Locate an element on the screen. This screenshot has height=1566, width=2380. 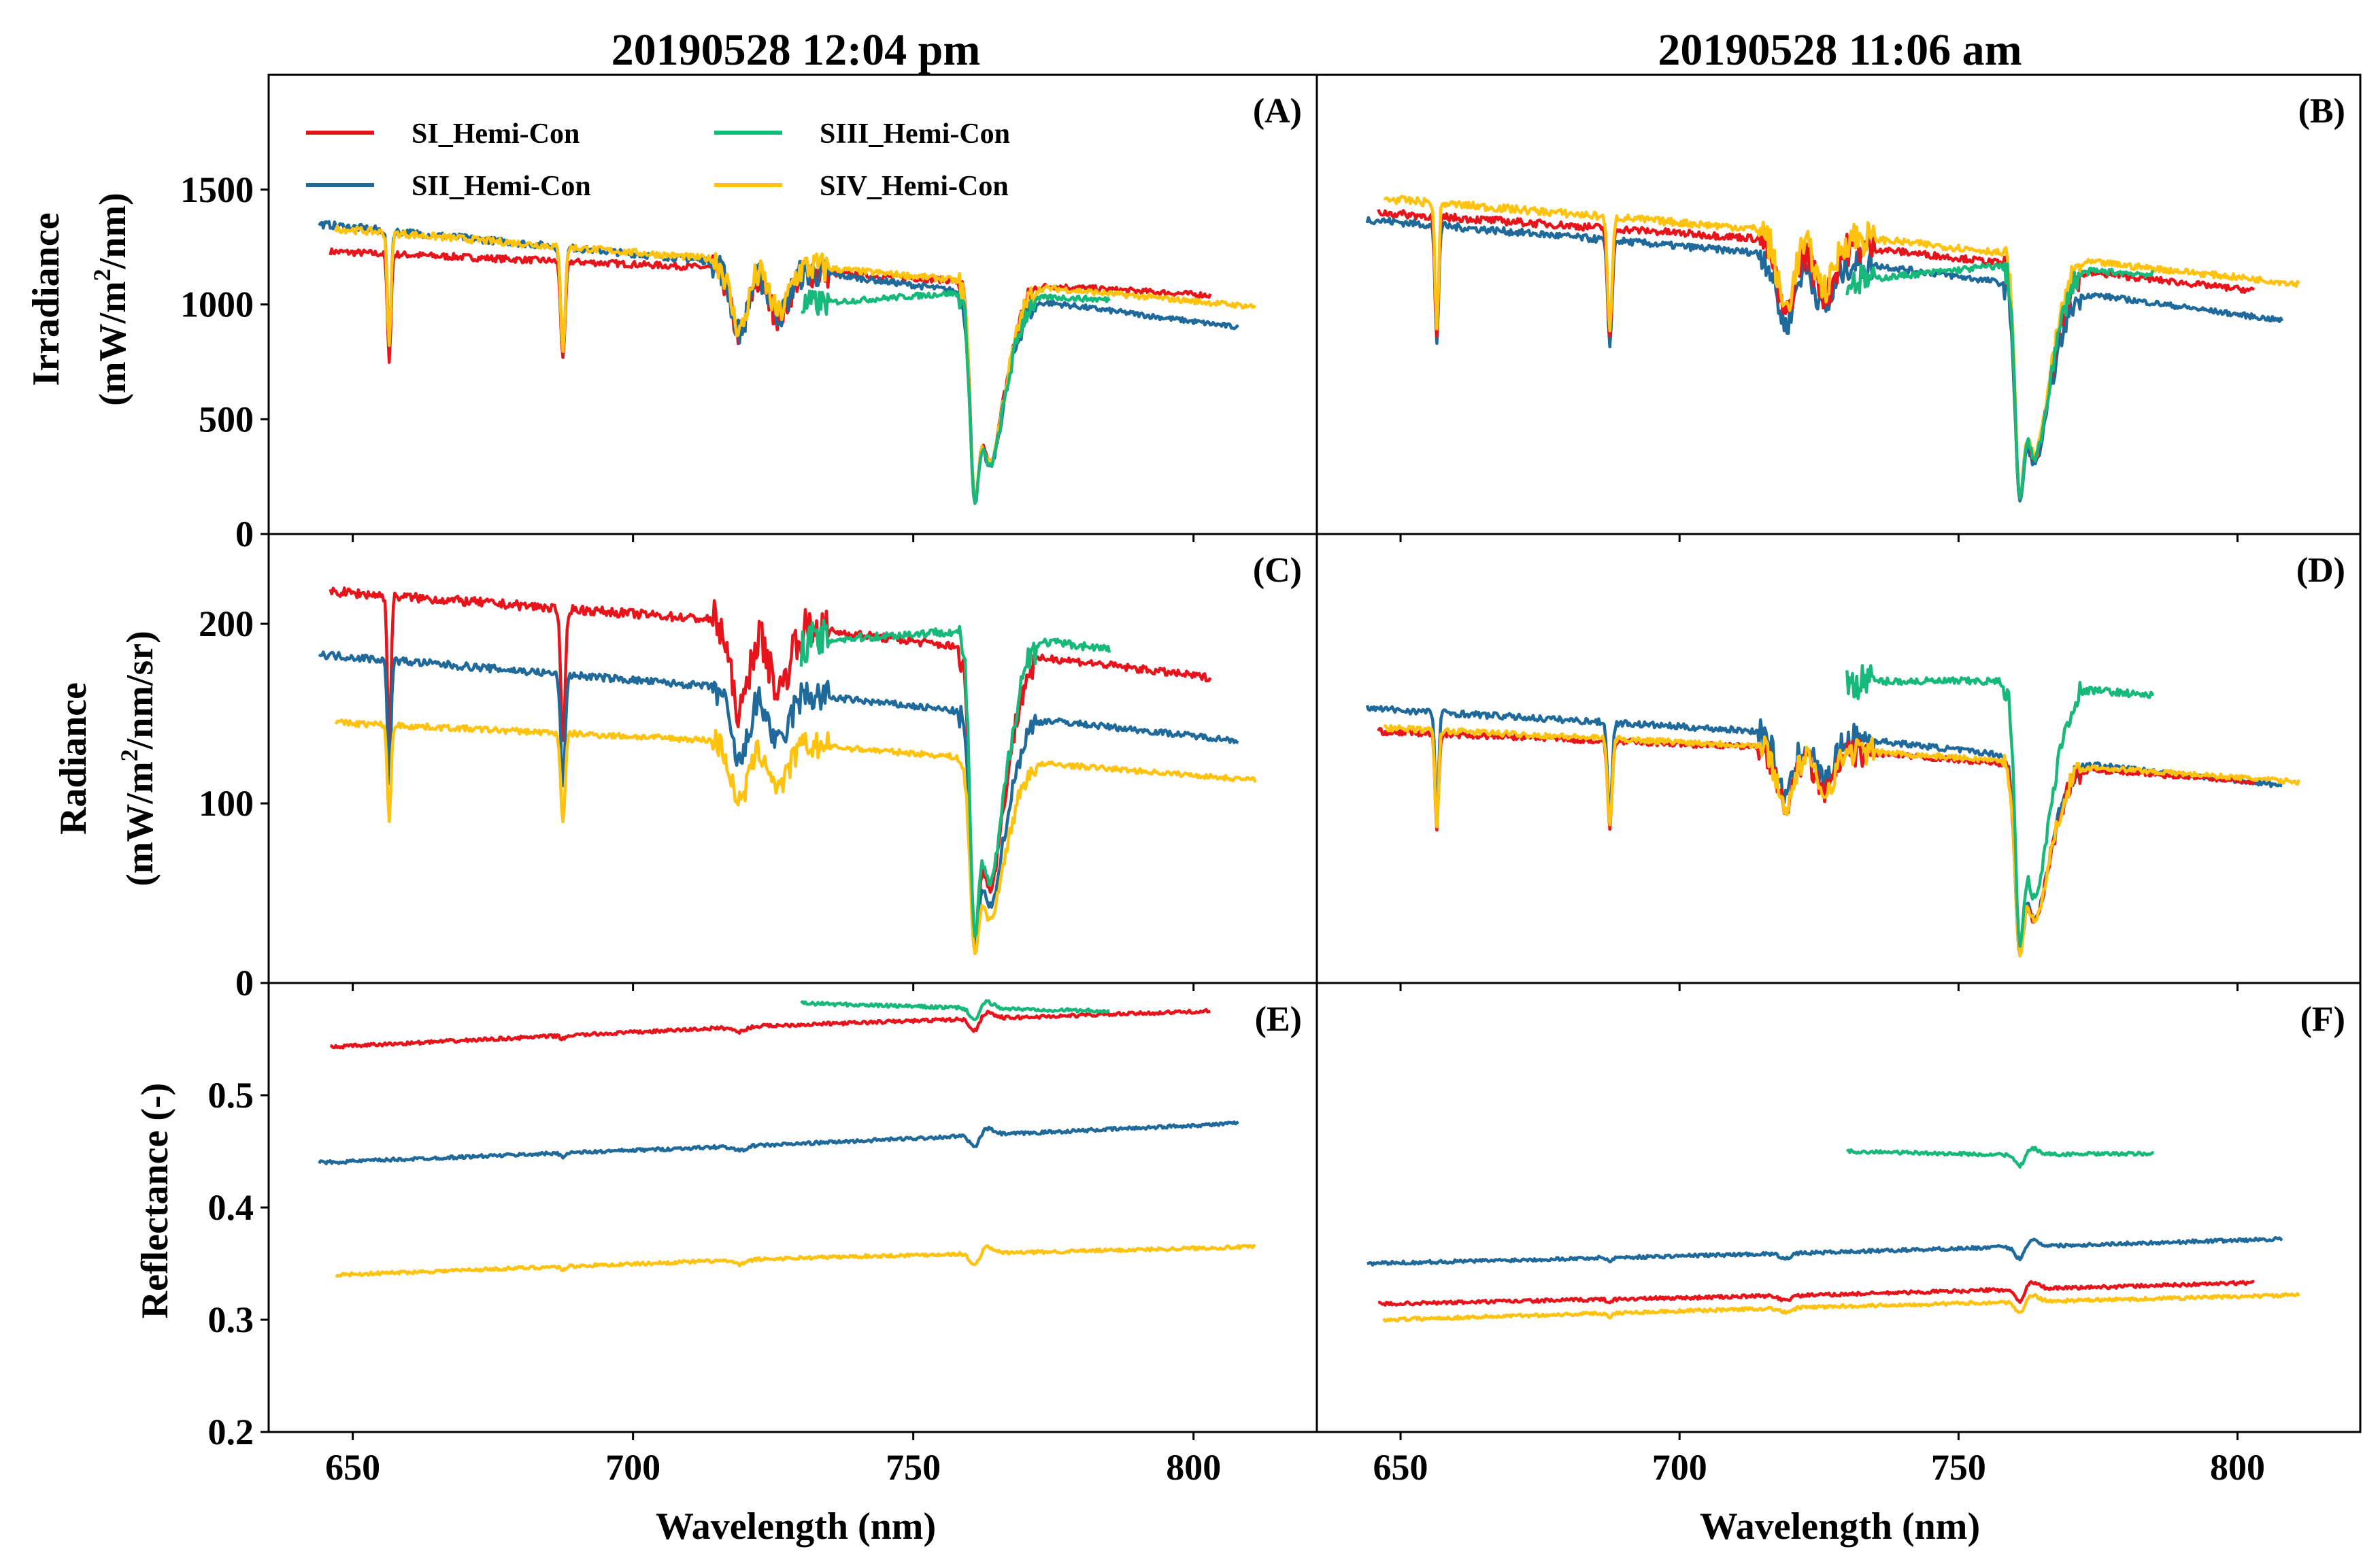
svg-text: Radiance is located at coordinates (73, 758).